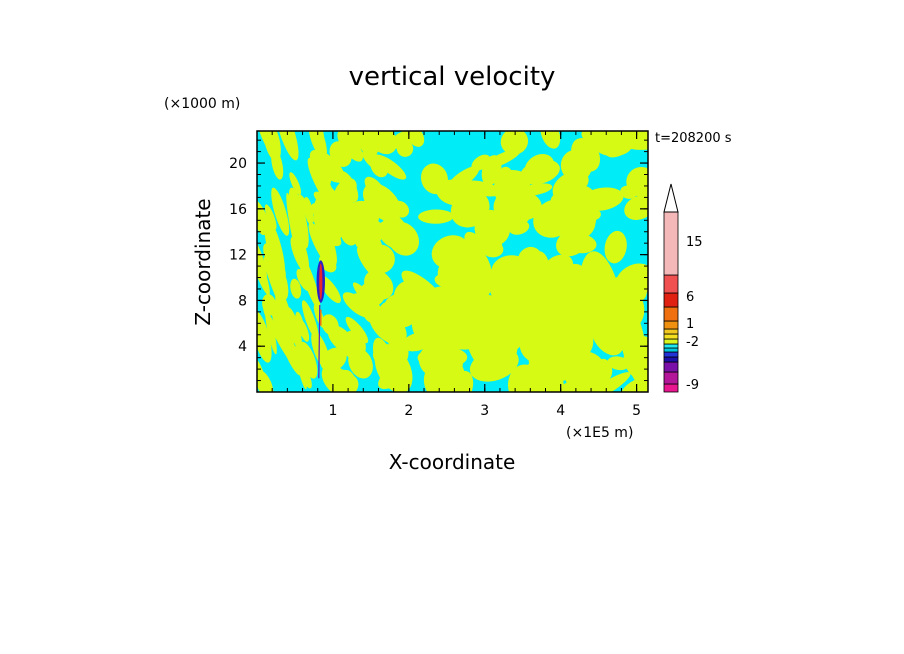 The image size is (904, 654). What do you see at coordinates (319, 341) in the screenshot?
I see `core-trail` at bounding box center [319, 341].